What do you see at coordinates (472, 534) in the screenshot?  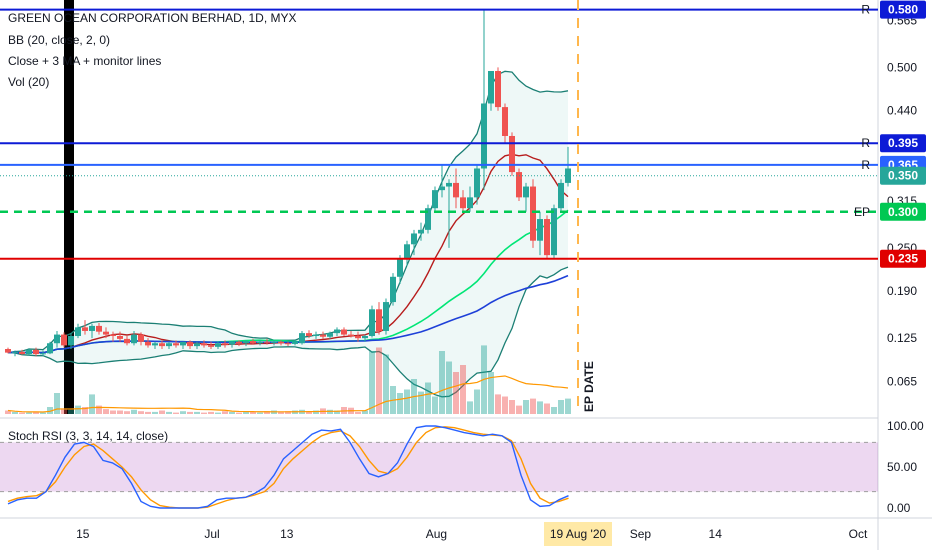 I see `time-axis: 15 Jul 13 Aug Sep 14 Oct 19 Aug '20` at bounding box center [472, 534].